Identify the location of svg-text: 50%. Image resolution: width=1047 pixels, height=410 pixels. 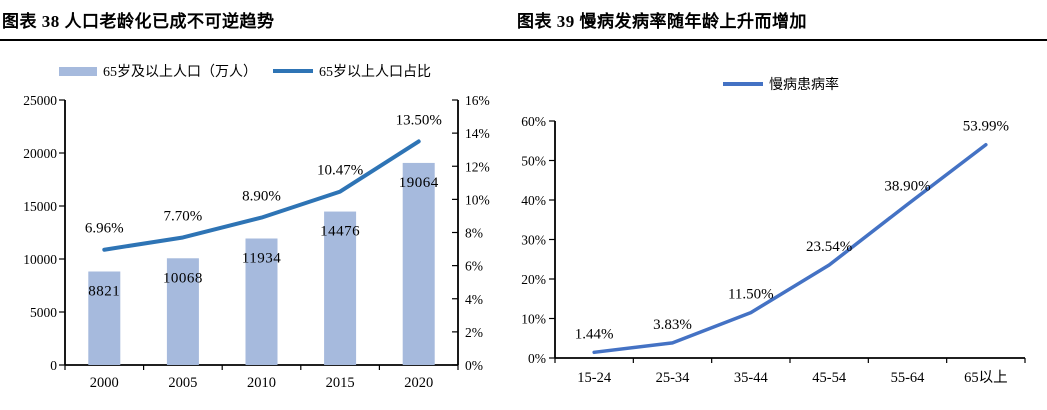
(533, 161).